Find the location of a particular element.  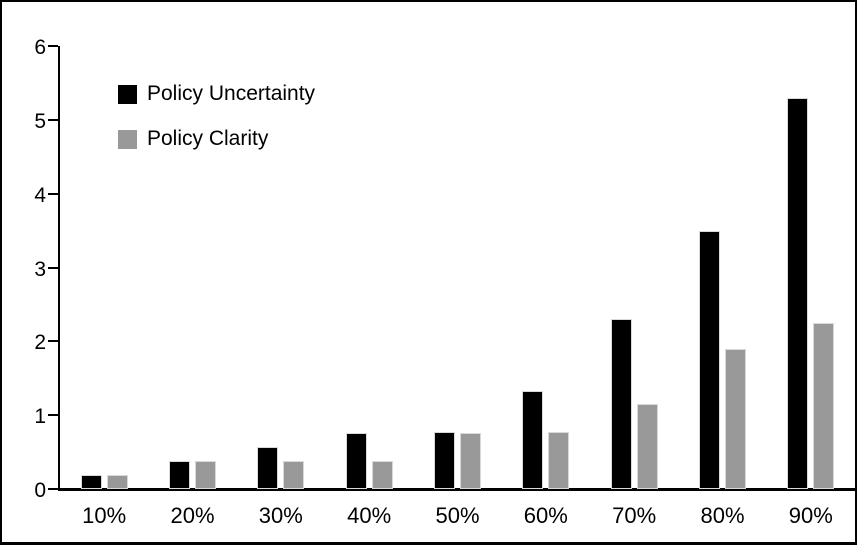

bar-policy-uncertainty-80% is located at coordinates (709, 360).